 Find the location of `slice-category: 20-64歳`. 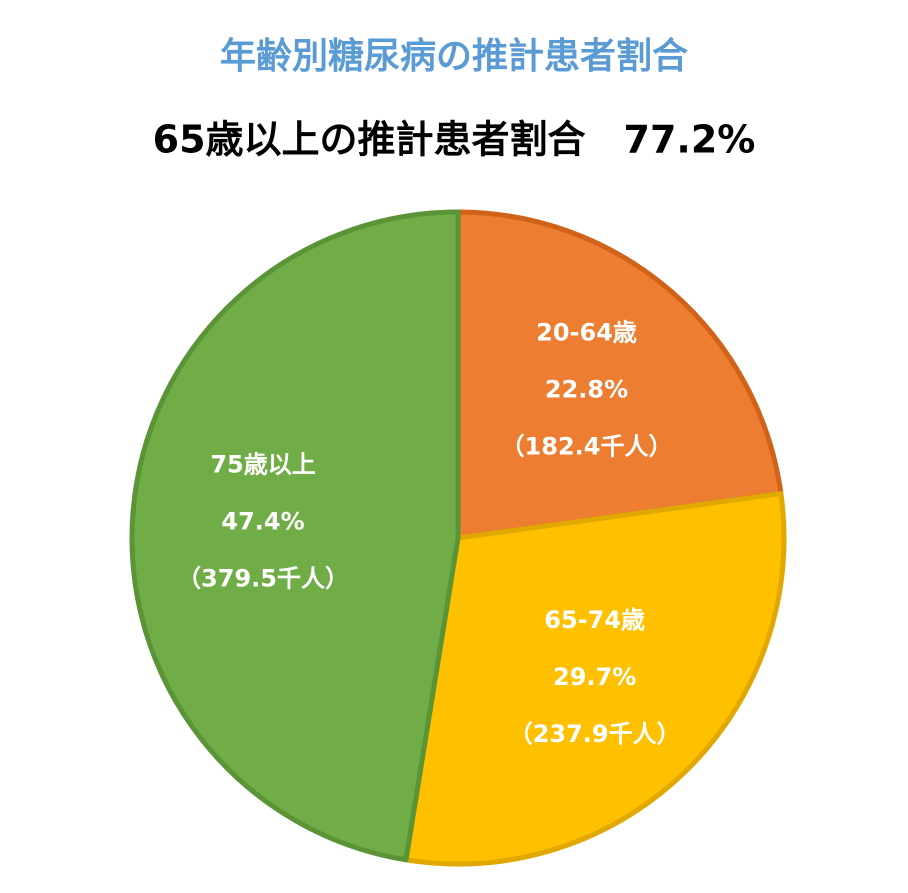

slice-category: 20-64歳 is located at coordinates (586, 333).